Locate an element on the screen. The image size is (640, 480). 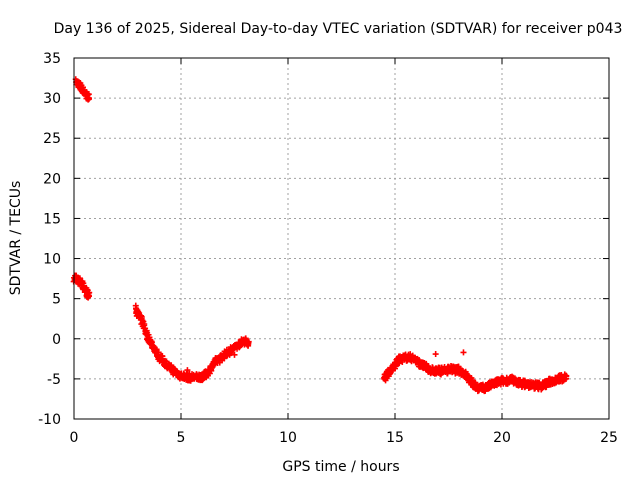
x-tick-label: 20 is located at coordinates (502, 438).